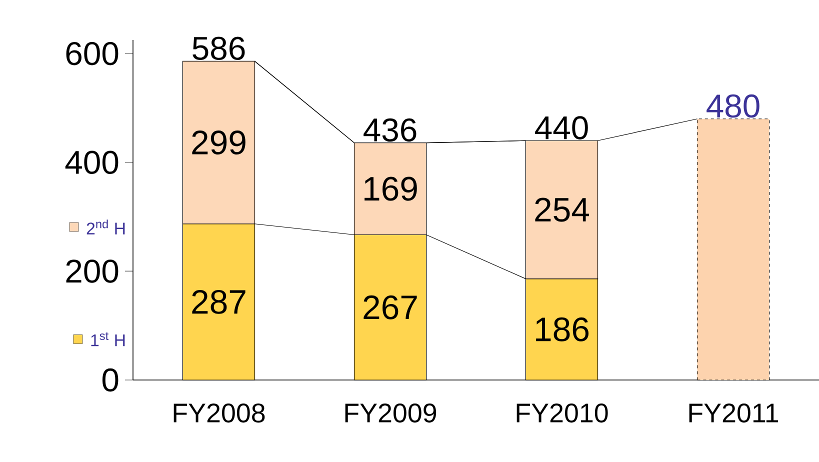 The height and width of the screenshot is (462, 819). I want to click on y-tick-label: 200, so click(92, 271).